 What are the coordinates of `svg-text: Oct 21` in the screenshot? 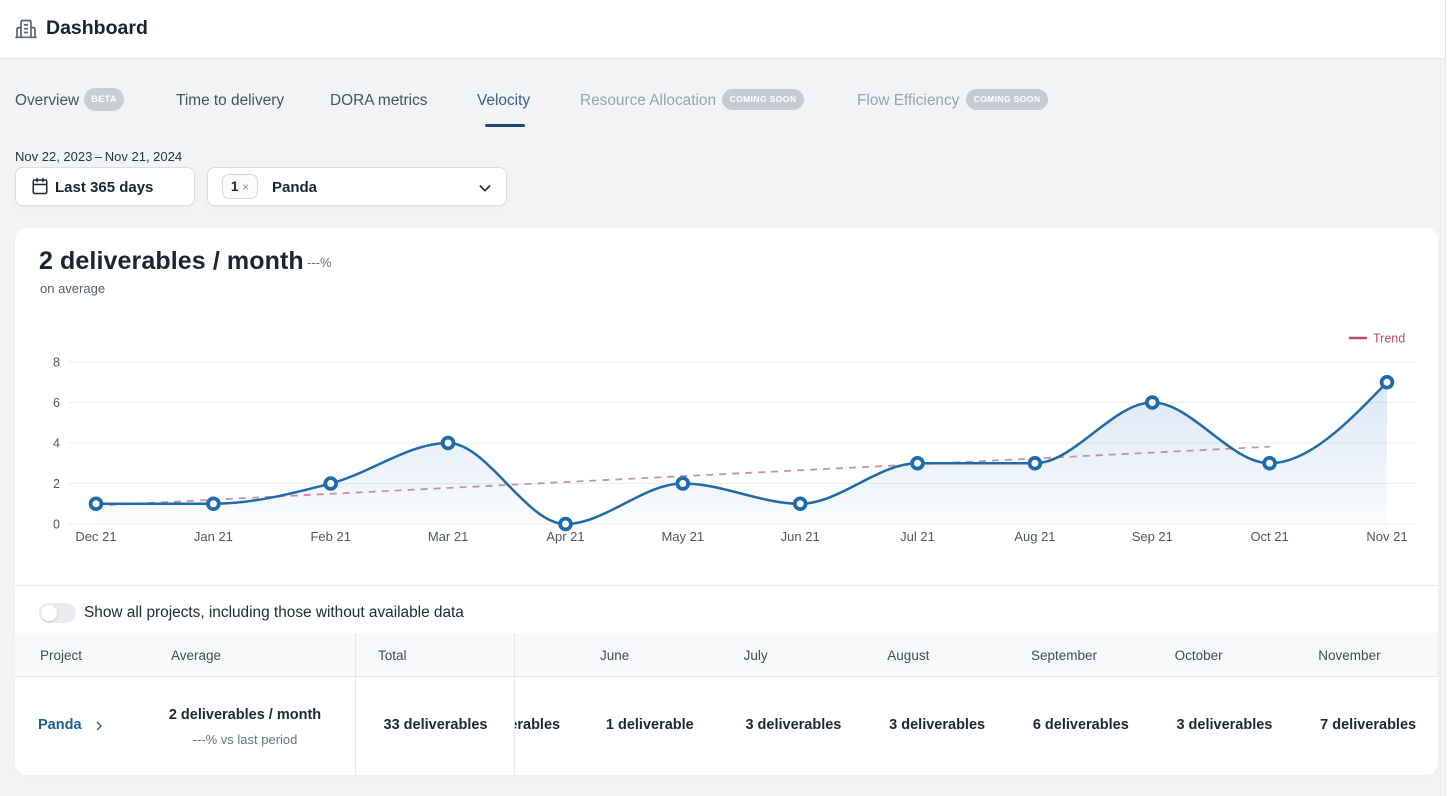 It's located at (1269, 536).